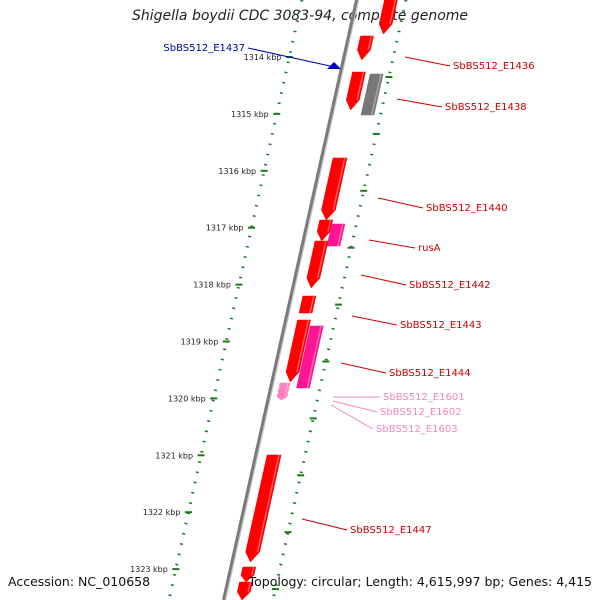 Image resolution: width=600 pixels, height=600 pixels. Describe the element at coordinates (467, 208) in the screenshot. I see `gene-label: SbBS512_E1440` at that location.